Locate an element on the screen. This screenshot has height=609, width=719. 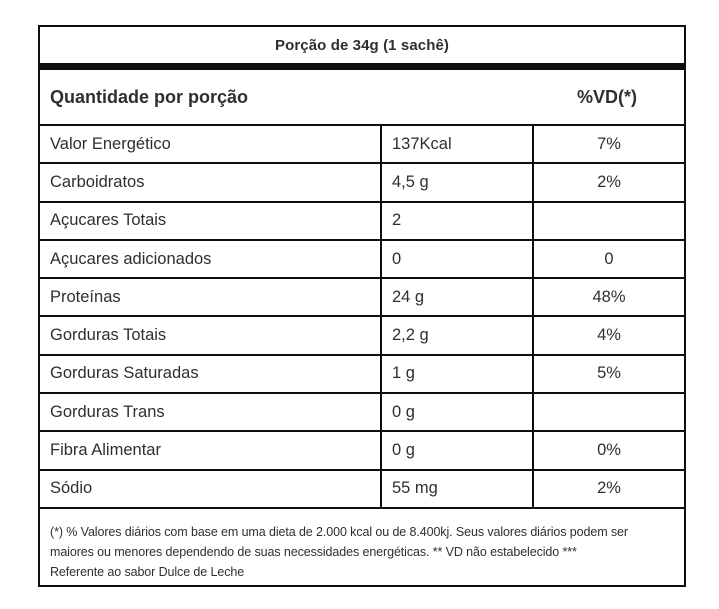
nutrient-amount: 0 is located at coordinates (456, 259).